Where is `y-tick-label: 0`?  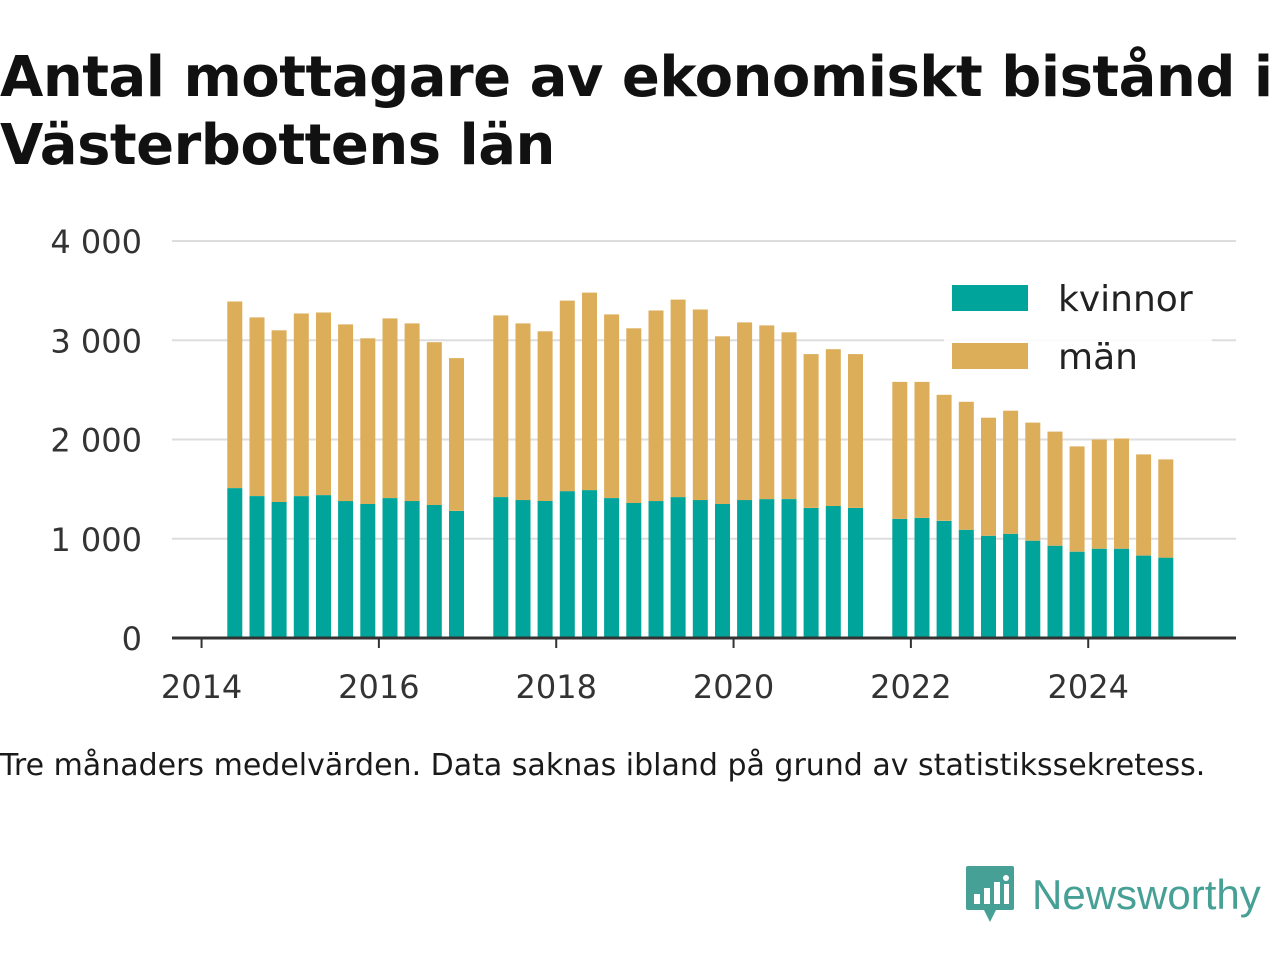
y-tick-label: 0 is located at coordinates (132, 639).